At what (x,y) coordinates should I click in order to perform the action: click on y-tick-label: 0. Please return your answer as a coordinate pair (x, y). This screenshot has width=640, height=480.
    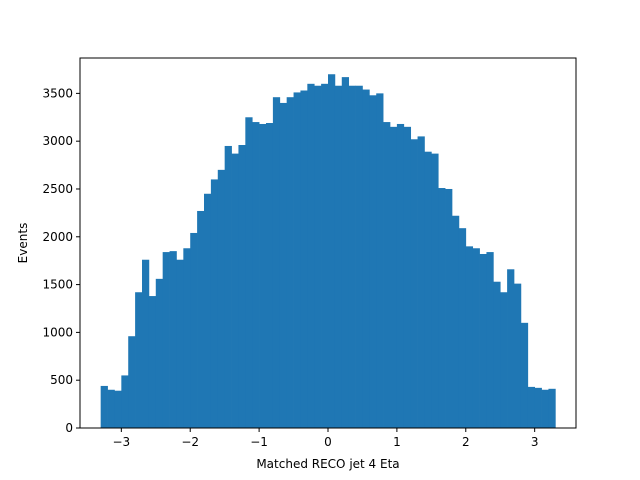
    Looking at the image, I should click on (69, 428).